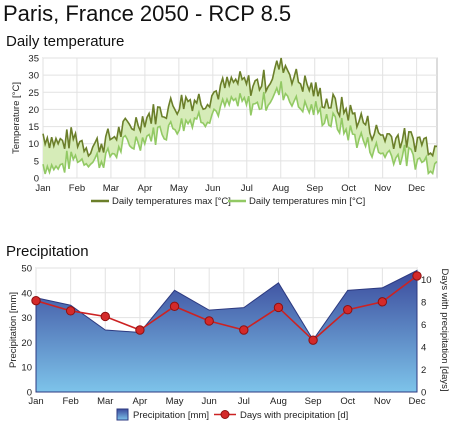  I want to click on y-tick-label: 50, so click(26, 269).